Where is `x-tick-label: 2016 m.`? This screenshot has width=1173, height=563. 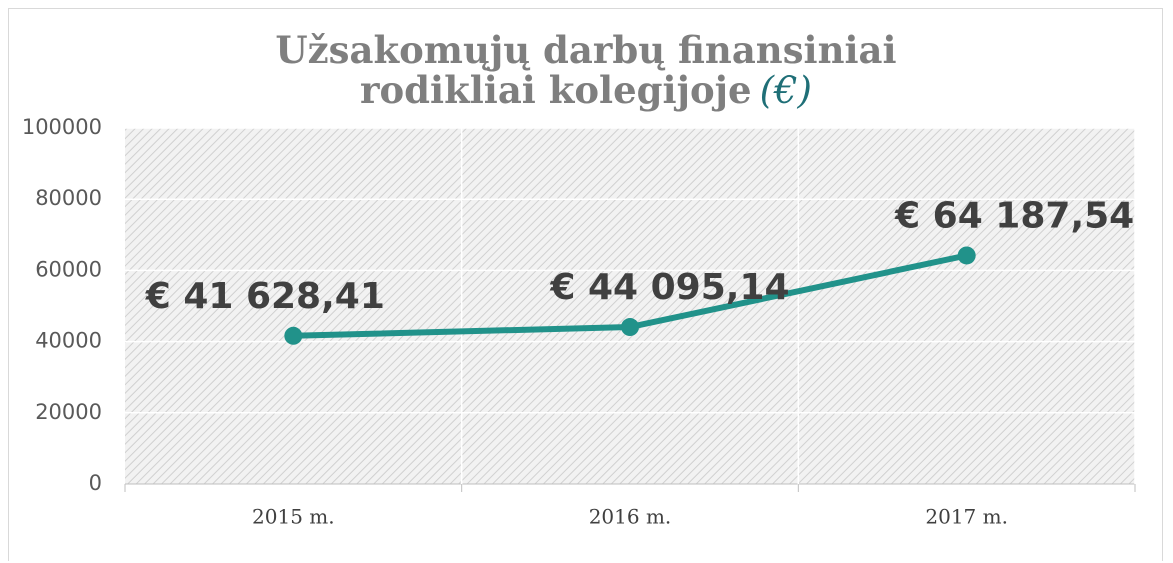 x-tick-label: 2016 m. is located at coordinates (630, 517).